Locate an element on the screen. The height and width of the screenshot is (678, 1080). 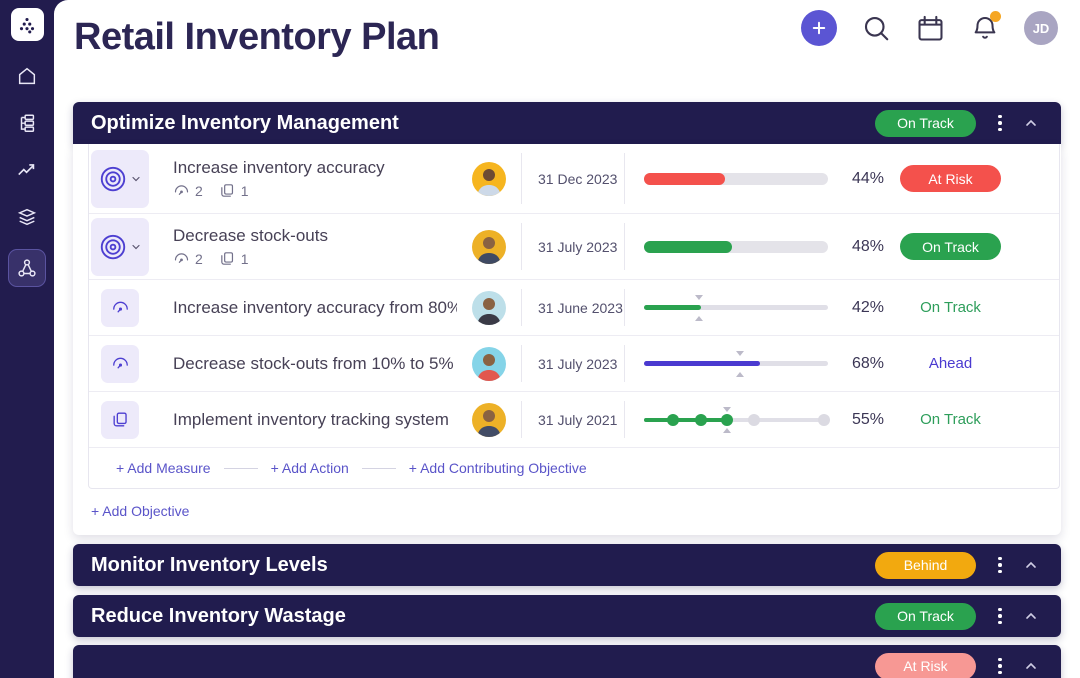
status-badge: Behind is located at coordinates (925, 565).